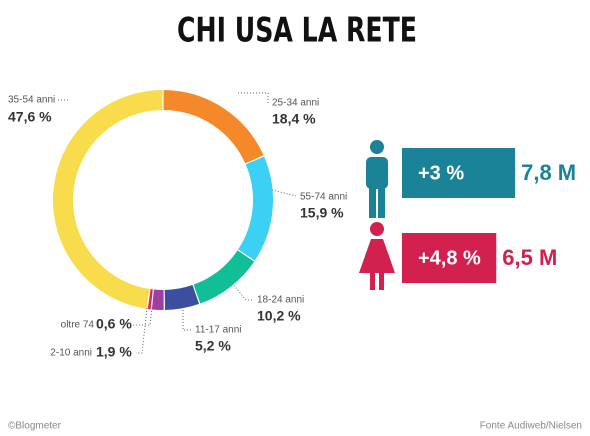 This screenshot has width=590, height=436. I want to click on segment-value: 1,9 %, so click(114, 352).